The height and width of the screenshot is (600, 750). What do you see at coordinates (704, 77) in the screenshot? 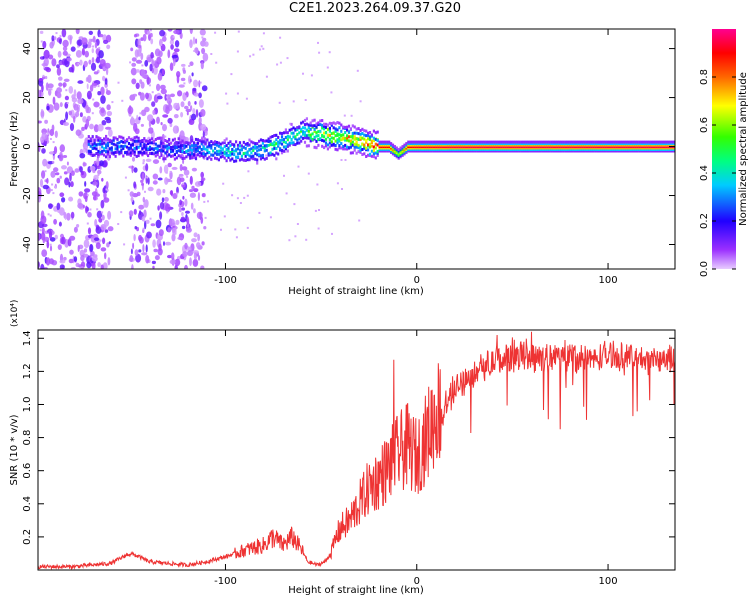
I see `colorbar-tick-label: 0.8` at bounding box center [704, 77].